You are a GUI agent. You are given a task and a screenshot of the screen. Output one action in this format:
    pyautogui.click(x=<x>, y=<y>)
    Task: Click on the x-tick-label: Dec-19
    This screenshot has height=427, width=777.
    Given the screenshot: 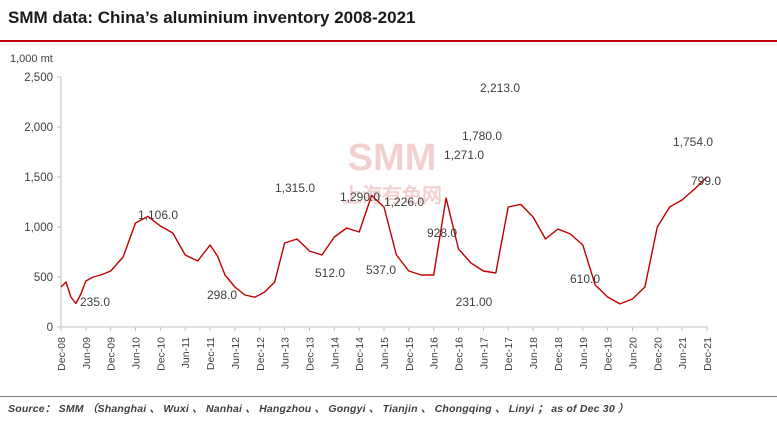 What is the action you would take?
    pyautogui.click(x=609, y=354)
    